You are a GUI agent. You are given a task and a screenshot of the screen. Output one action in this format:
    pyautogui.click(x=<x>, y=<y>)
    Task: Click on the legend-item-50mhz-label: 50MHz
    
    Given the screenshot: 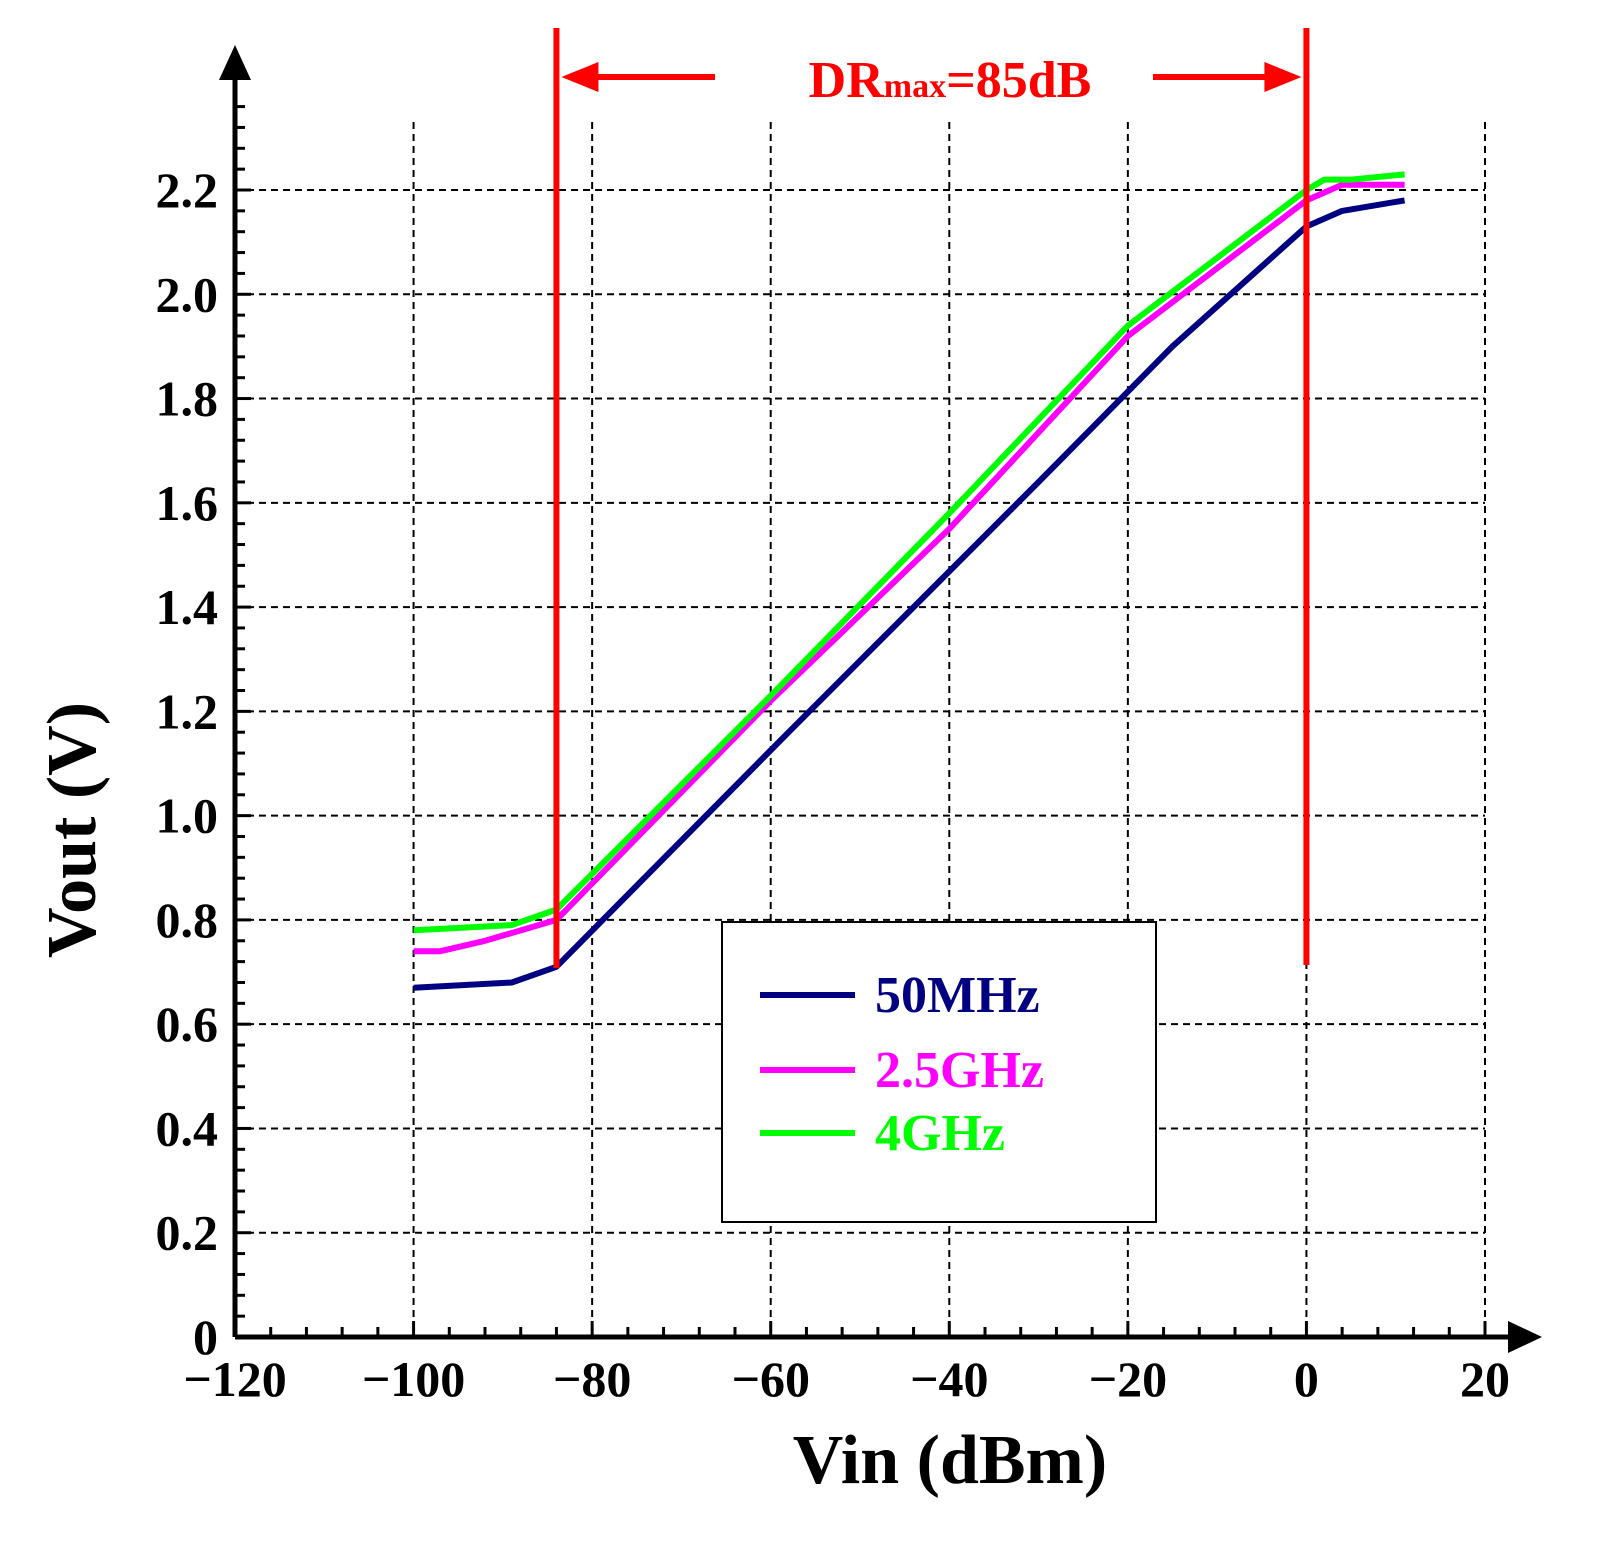 What is the action you would take?
    pyautogui.click(x=957, y=995)
    